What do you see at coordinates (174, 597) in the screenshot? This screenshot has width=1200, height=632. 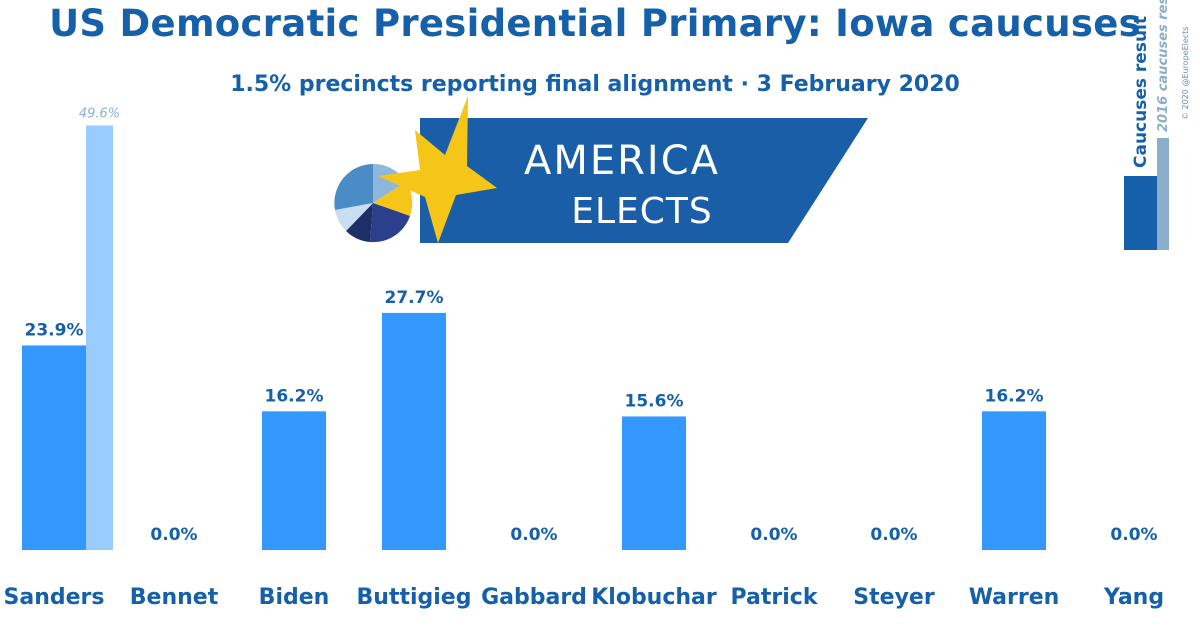 I see `category-label-bennet: Bennet` at bounding box center [174, 597].